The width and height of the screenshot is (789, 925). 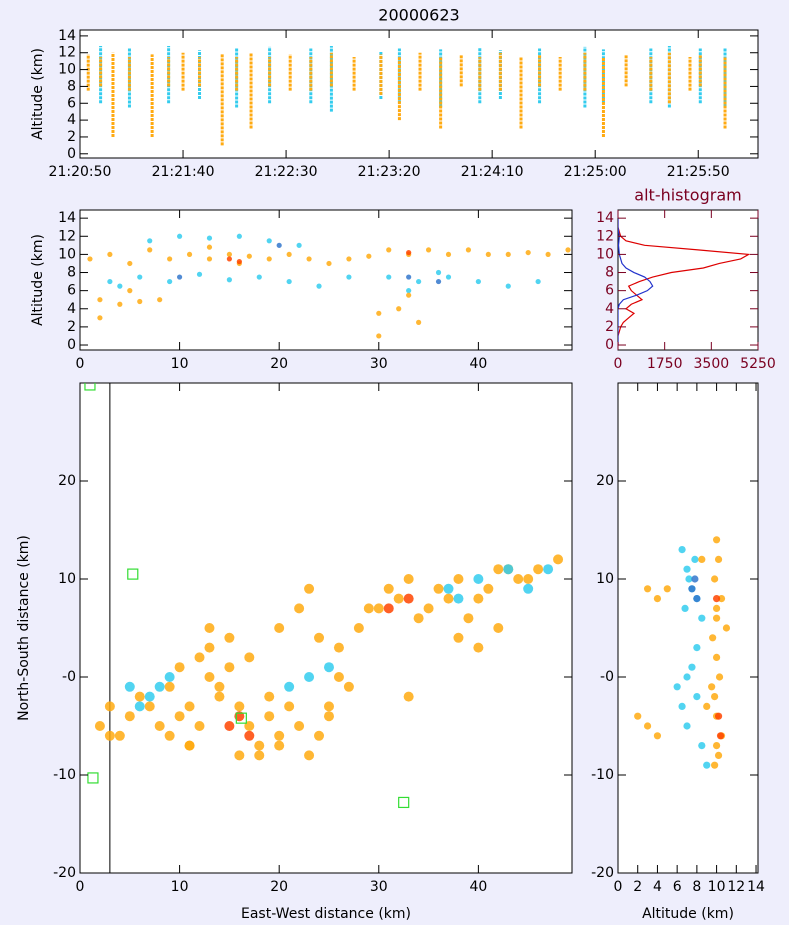 What do you see at coordinates (69, 677) in the screenshot?
I see `y-tick-label: -0` at bounding box center [69, 677].